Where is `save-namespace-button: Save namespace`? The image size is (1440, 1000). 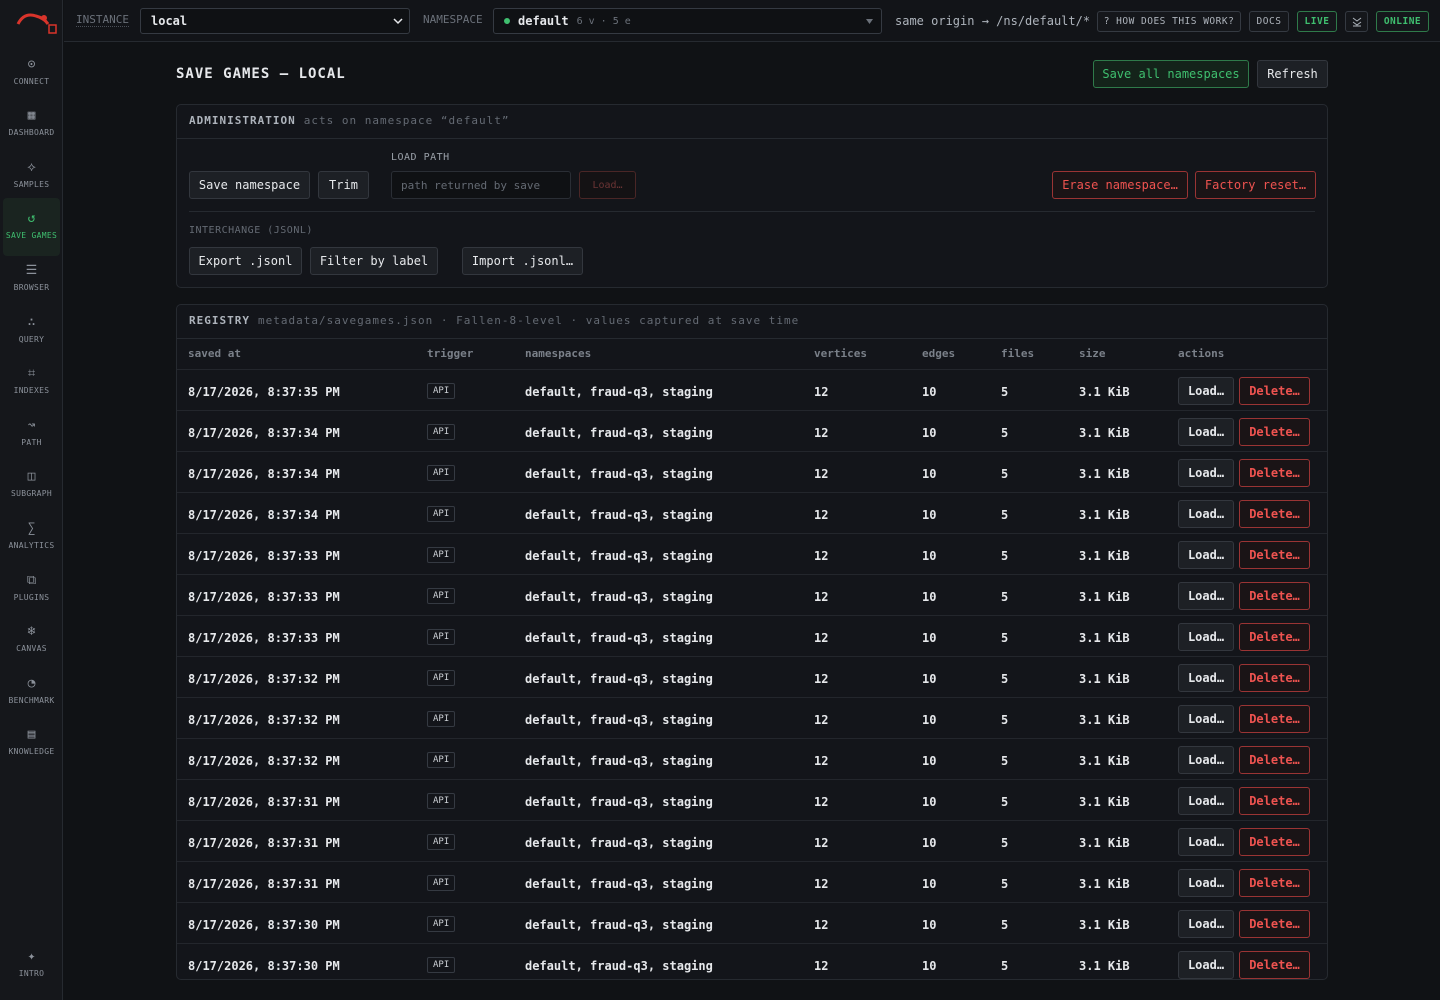
save-namespace-button: Save namespace is located at coordinates (249, 185).